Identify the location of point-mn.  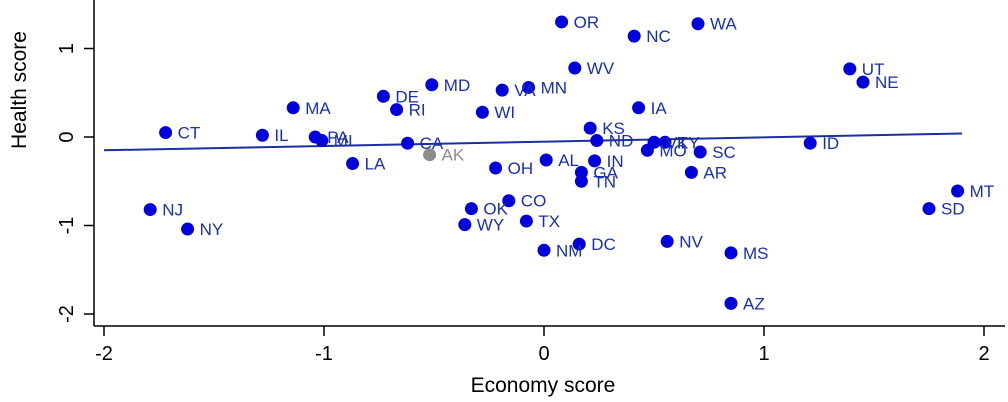
(529, 87).